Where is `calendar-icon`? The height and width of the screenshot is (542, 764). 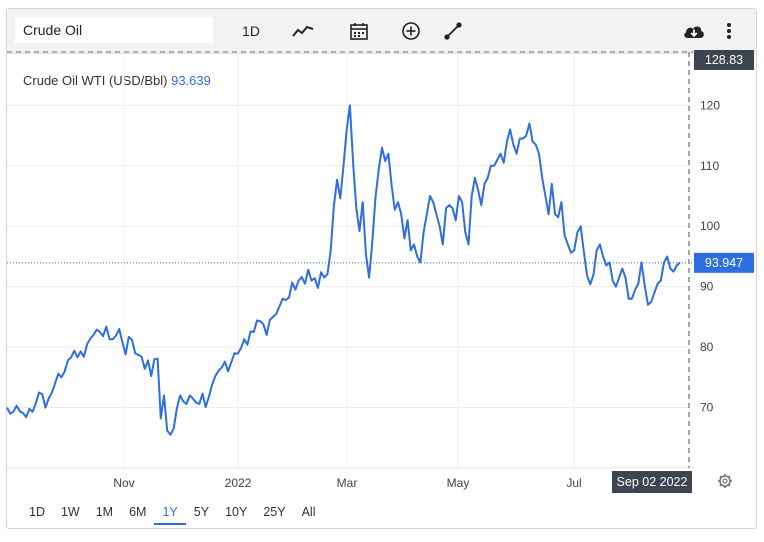 calendar-icon is located at coordinates (359, 31).